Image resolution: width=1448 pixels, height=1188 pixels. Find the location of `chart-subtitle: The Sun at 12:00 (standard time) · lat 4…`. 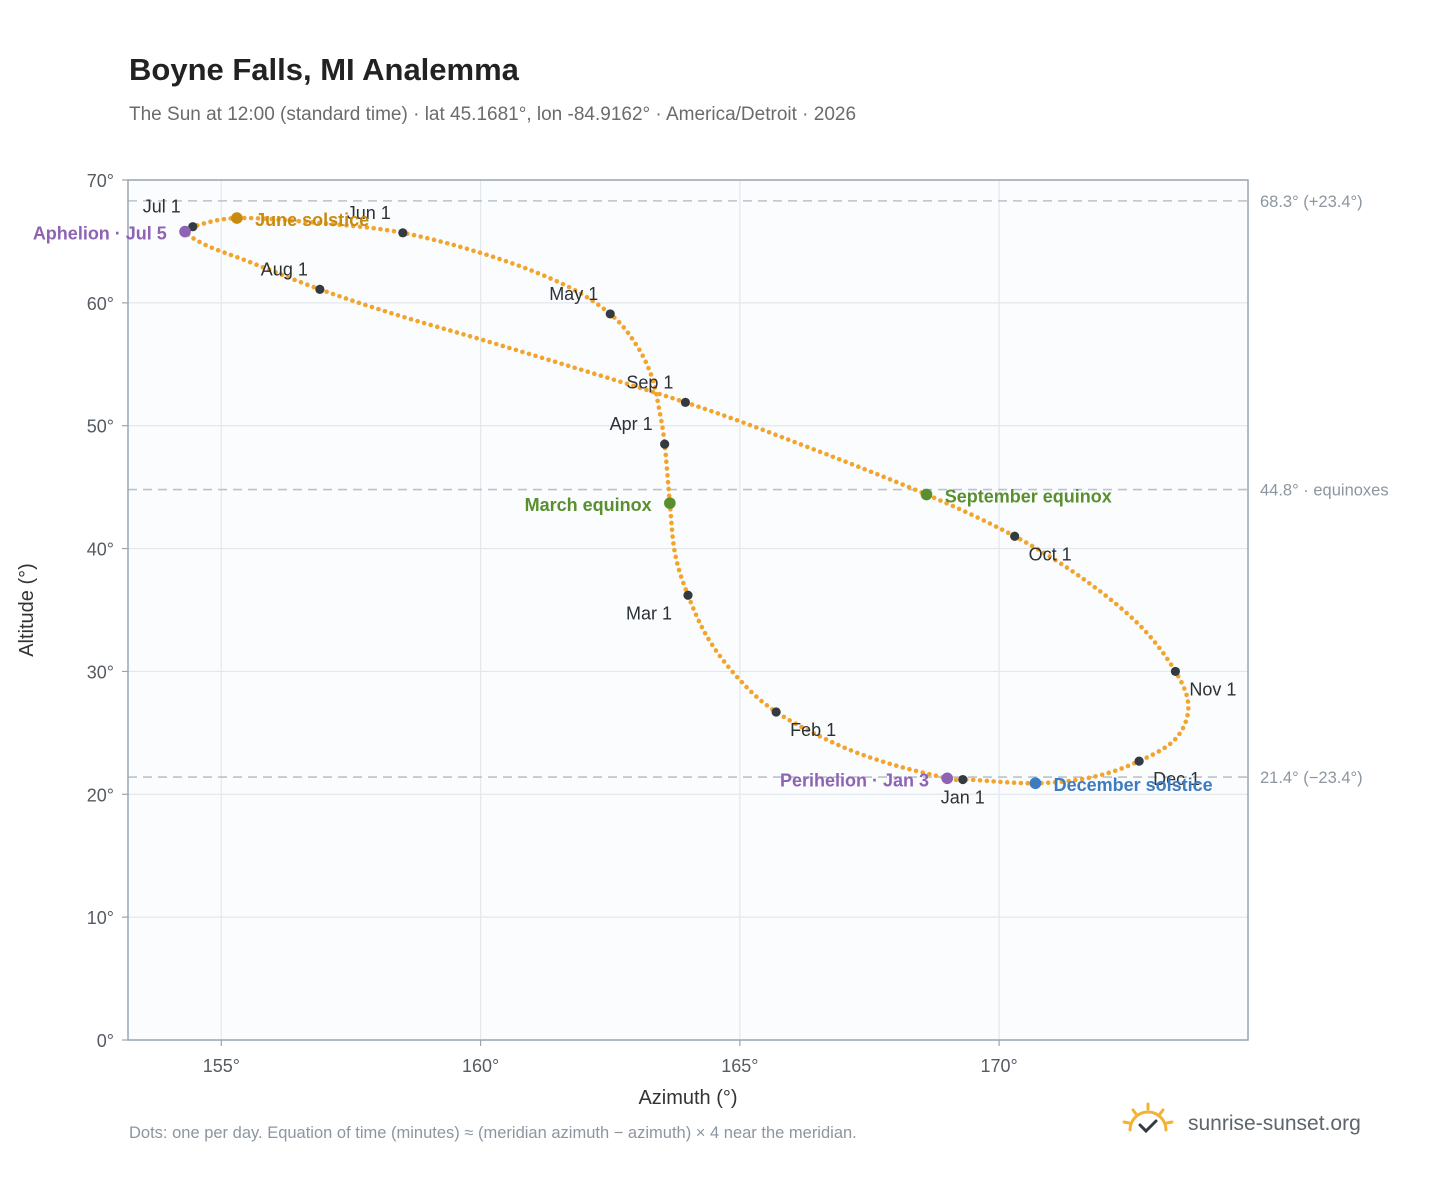

chart-subtitle: The Sun at 12:00 (standard time) · lat 4… is located at coordinates (493, 114).